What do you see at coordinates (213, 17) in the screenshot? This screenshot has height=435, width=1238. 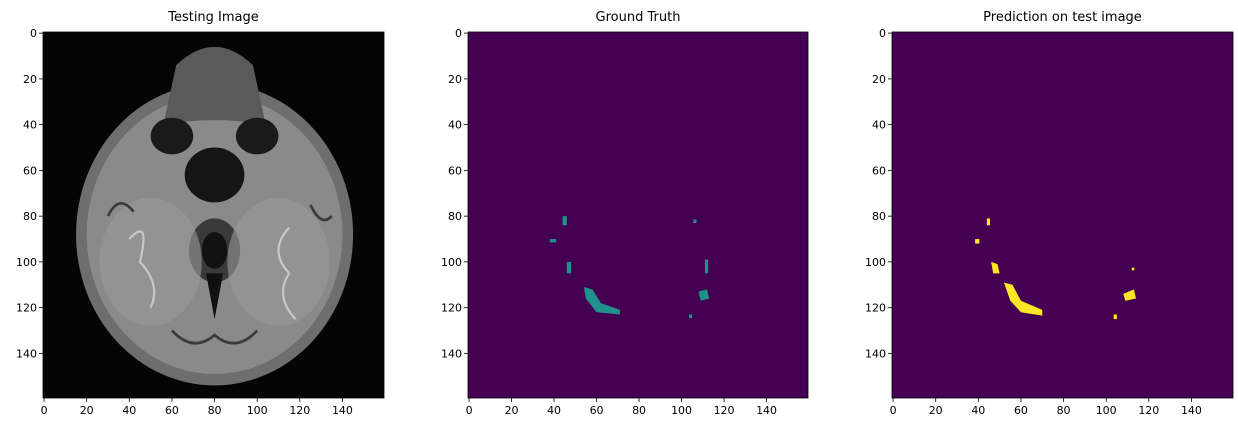 I see `chart-title: Testing Image` at bounding box center [213, 17].